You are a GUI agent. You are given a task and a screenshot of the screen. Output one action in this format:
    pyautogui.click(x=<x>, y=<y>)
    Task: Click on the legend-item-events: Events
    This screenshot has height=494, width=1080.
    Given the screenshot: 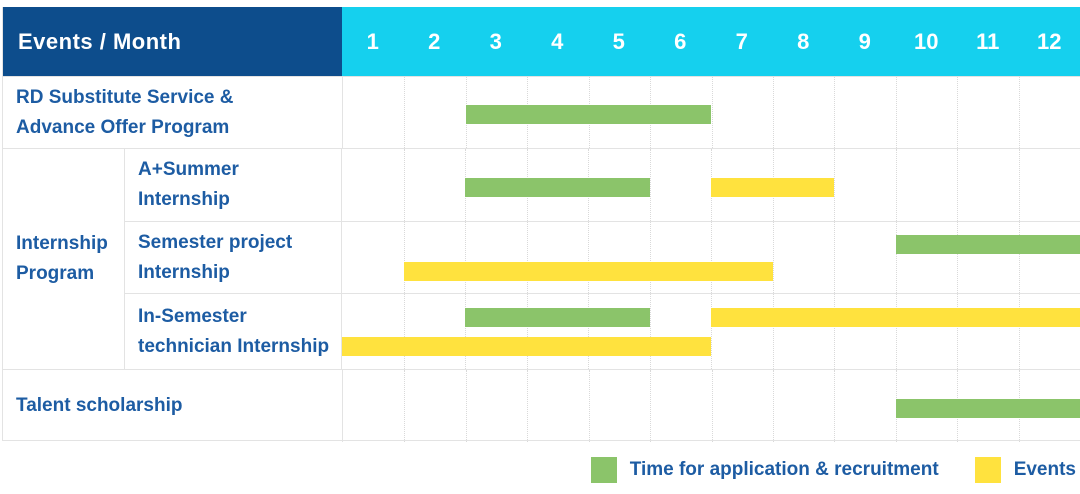 What is the action you would take?
    pyautogui.click(x=1025, y=470)
    